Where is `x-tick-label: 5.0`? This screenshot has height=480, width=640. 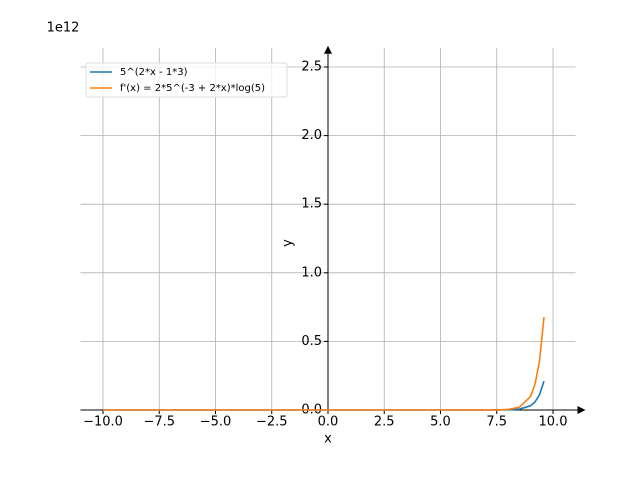 x-tick-label: 5.0 is located at coordinates (440, 422).